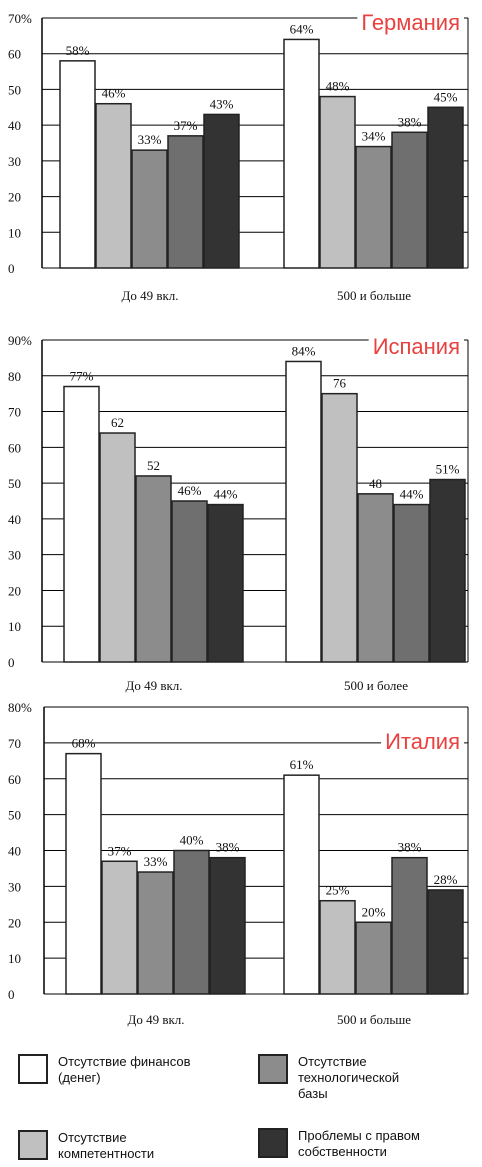 This screenshot has width=482, height=1167. What do you see at coordinates (349, 1077) in the screenshot?
I see `legend-label-no-tech-base: Отсутствие технологической базы` at bounding box center [349, 1077].